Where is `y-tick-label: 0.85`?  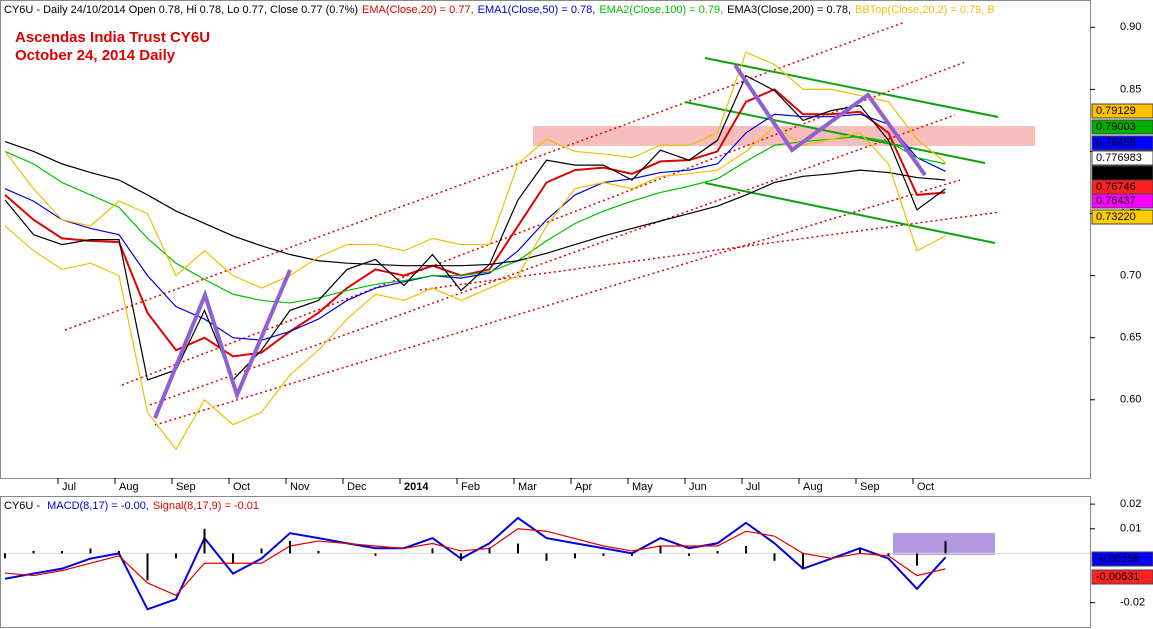 y-tick-label: 0.85 is located at coordinates (1130, 89).